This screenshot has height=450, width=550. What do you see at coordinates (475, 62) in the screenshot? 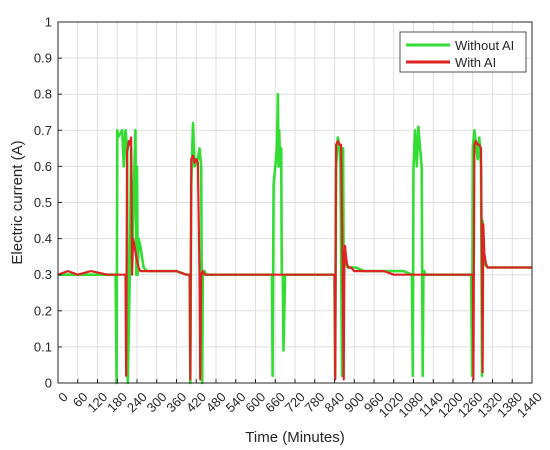
I see `legend-label-with-ai: With AI` at bounding box center [475, 62].